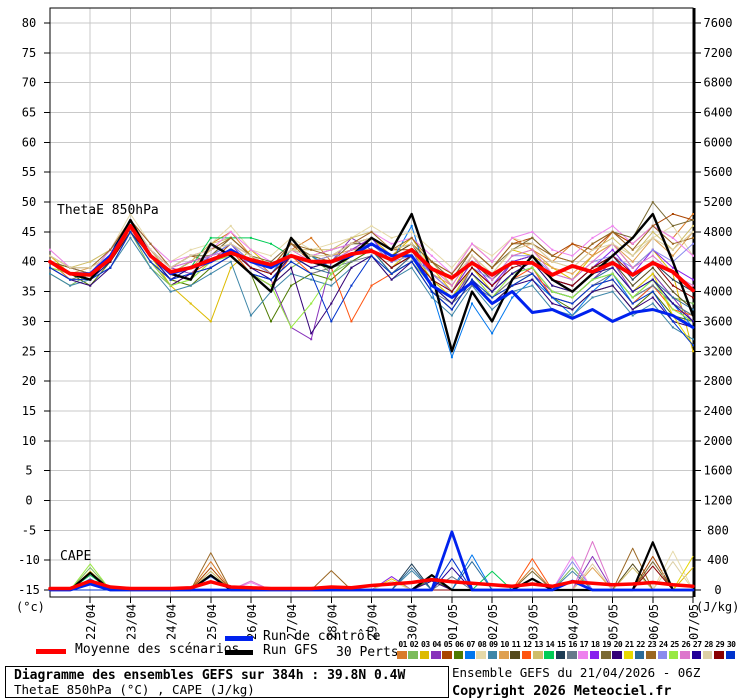 The image size is (740, 700). What do you see at coordinates (595, 644) in the screenshot?
I see `pert-number: 18` at bounding box center [595, 644].